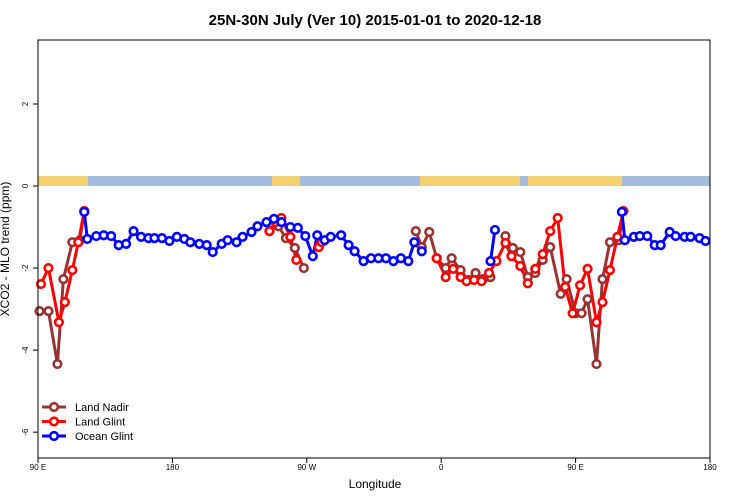  What do you see at coordinates (104, 437) in the screenshot?
I see `legend-label: Ocean Glint` at bounding box center [104, 437].